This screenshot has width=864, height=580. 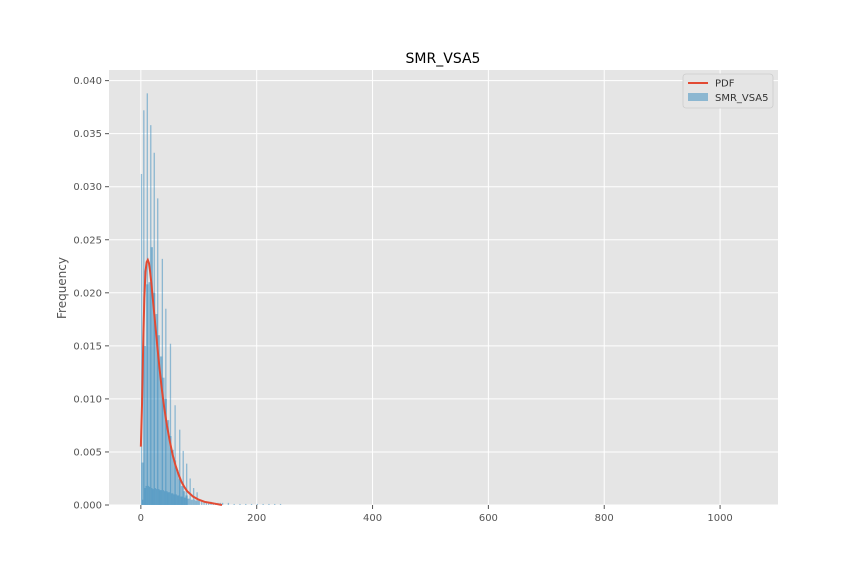 What do you see at coordinates (698, 97) in the screenshot?
I see `legend-hist-swatch` at bounding box center [698, 97].